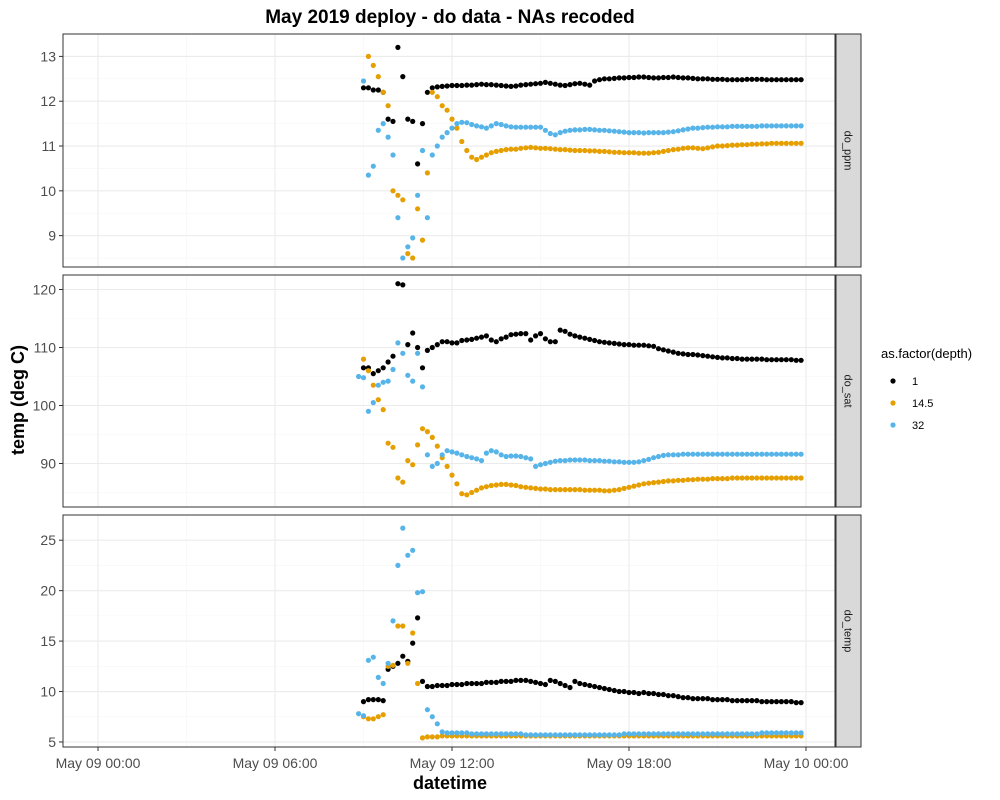 The width and height of the screenshot is (1000, 800). I want to click on y-tick-label: 10, so click(48, 692).